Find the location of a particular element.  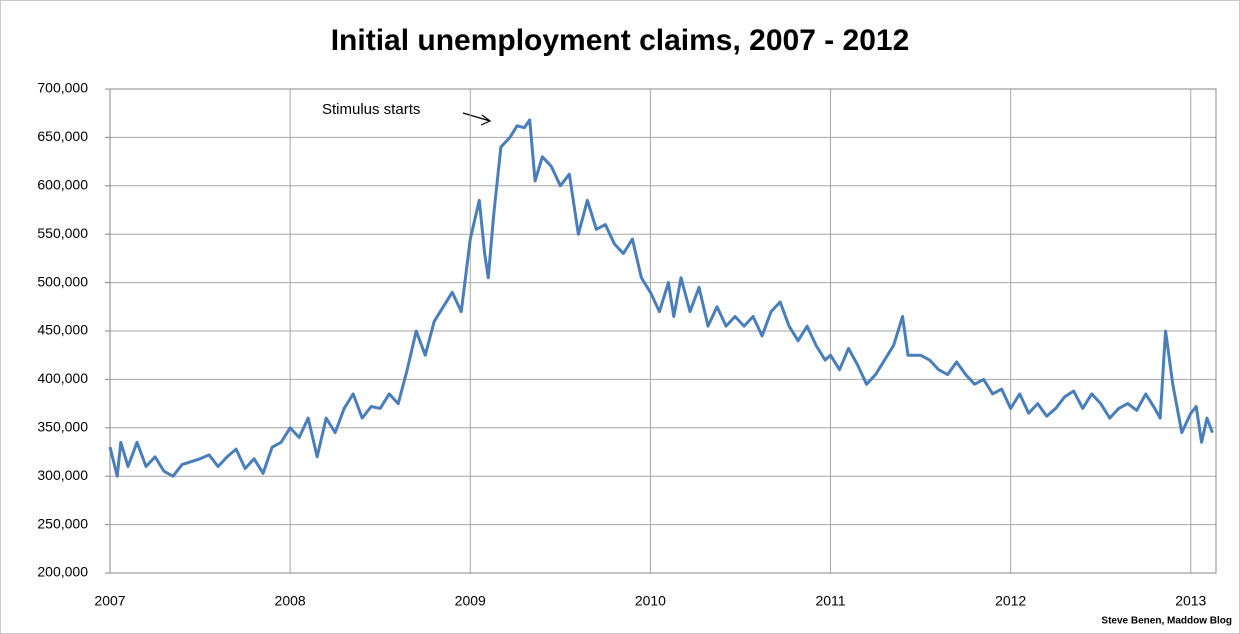

credit: Steve Benen, Maddow Blog is located at coordinates (1166, 621).